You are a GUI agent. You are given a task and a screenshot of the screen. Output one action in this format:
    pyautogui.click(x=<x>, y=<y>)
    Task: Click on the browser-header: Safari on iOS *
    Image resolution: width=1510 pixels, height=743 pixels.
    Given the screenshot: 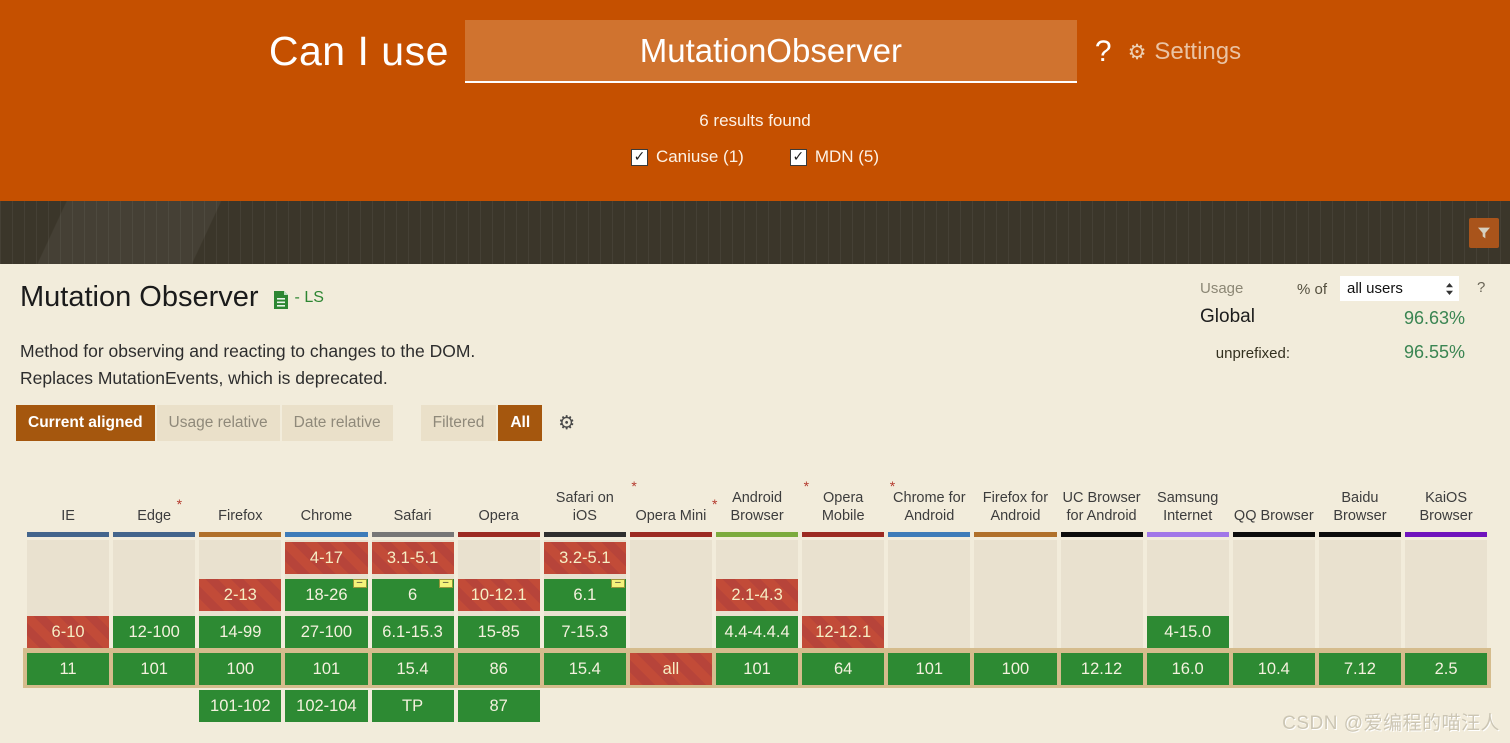 What is the action you would take?
    pyautogui.click(x=590, y=493)
    